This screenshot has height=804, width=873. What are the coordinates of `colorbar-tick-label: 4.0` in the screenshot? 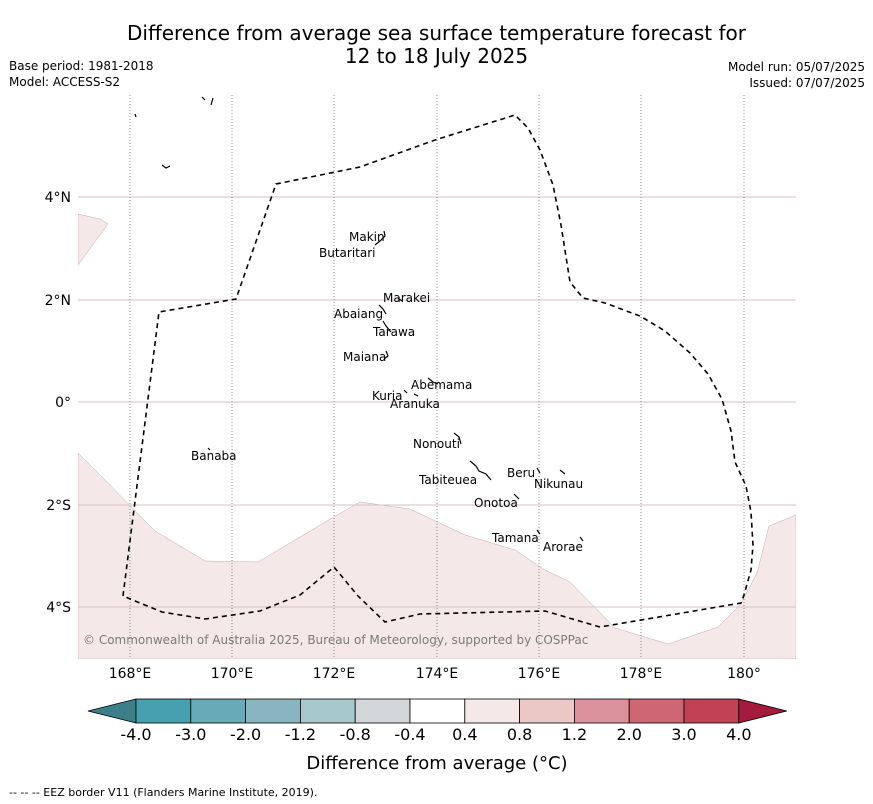 It's located at (738, 734).